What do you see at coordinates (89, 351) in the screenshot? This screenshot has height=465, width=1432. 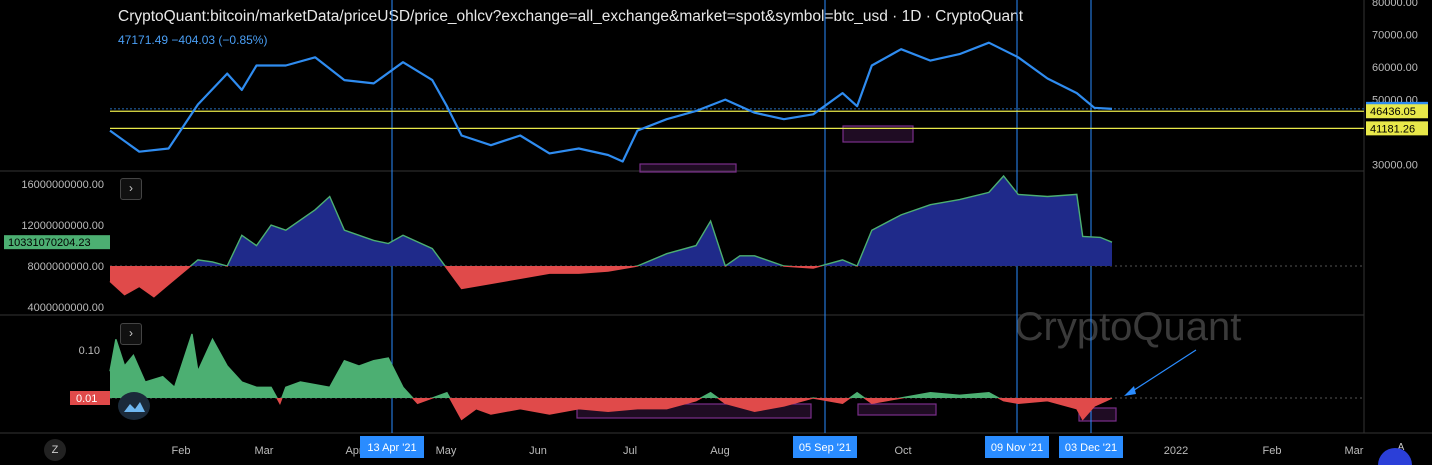 I see `y-tick-label: 0.10` at bounding box center [89, 351].